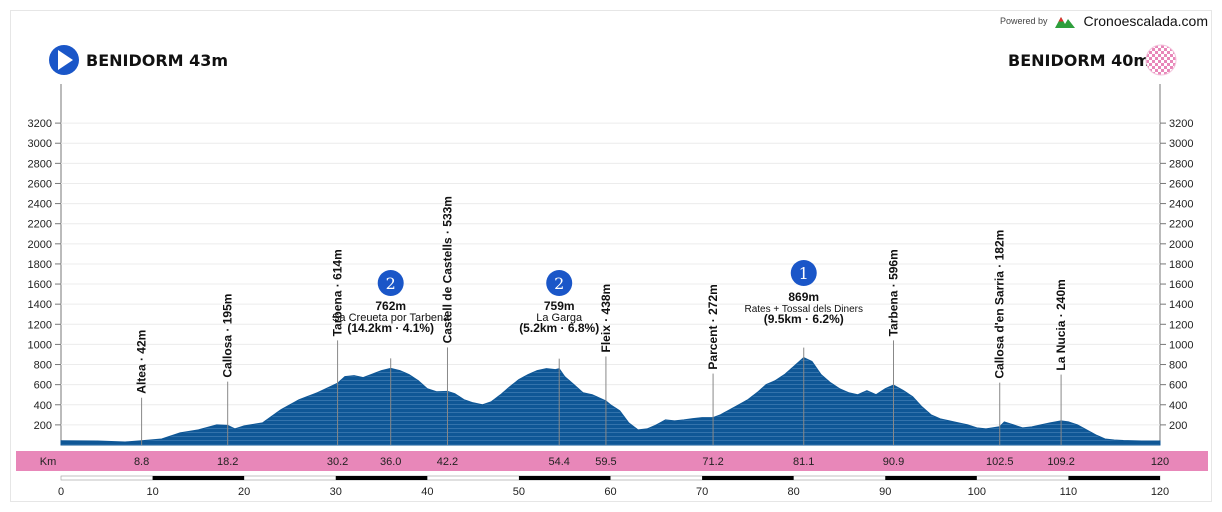 This screenshot has width=1222, height=512. What do you see at coordinates (1181, 285) in the screenshot?
I see `y-tick-label-right: 1600` at bounding box center [1181, 285].